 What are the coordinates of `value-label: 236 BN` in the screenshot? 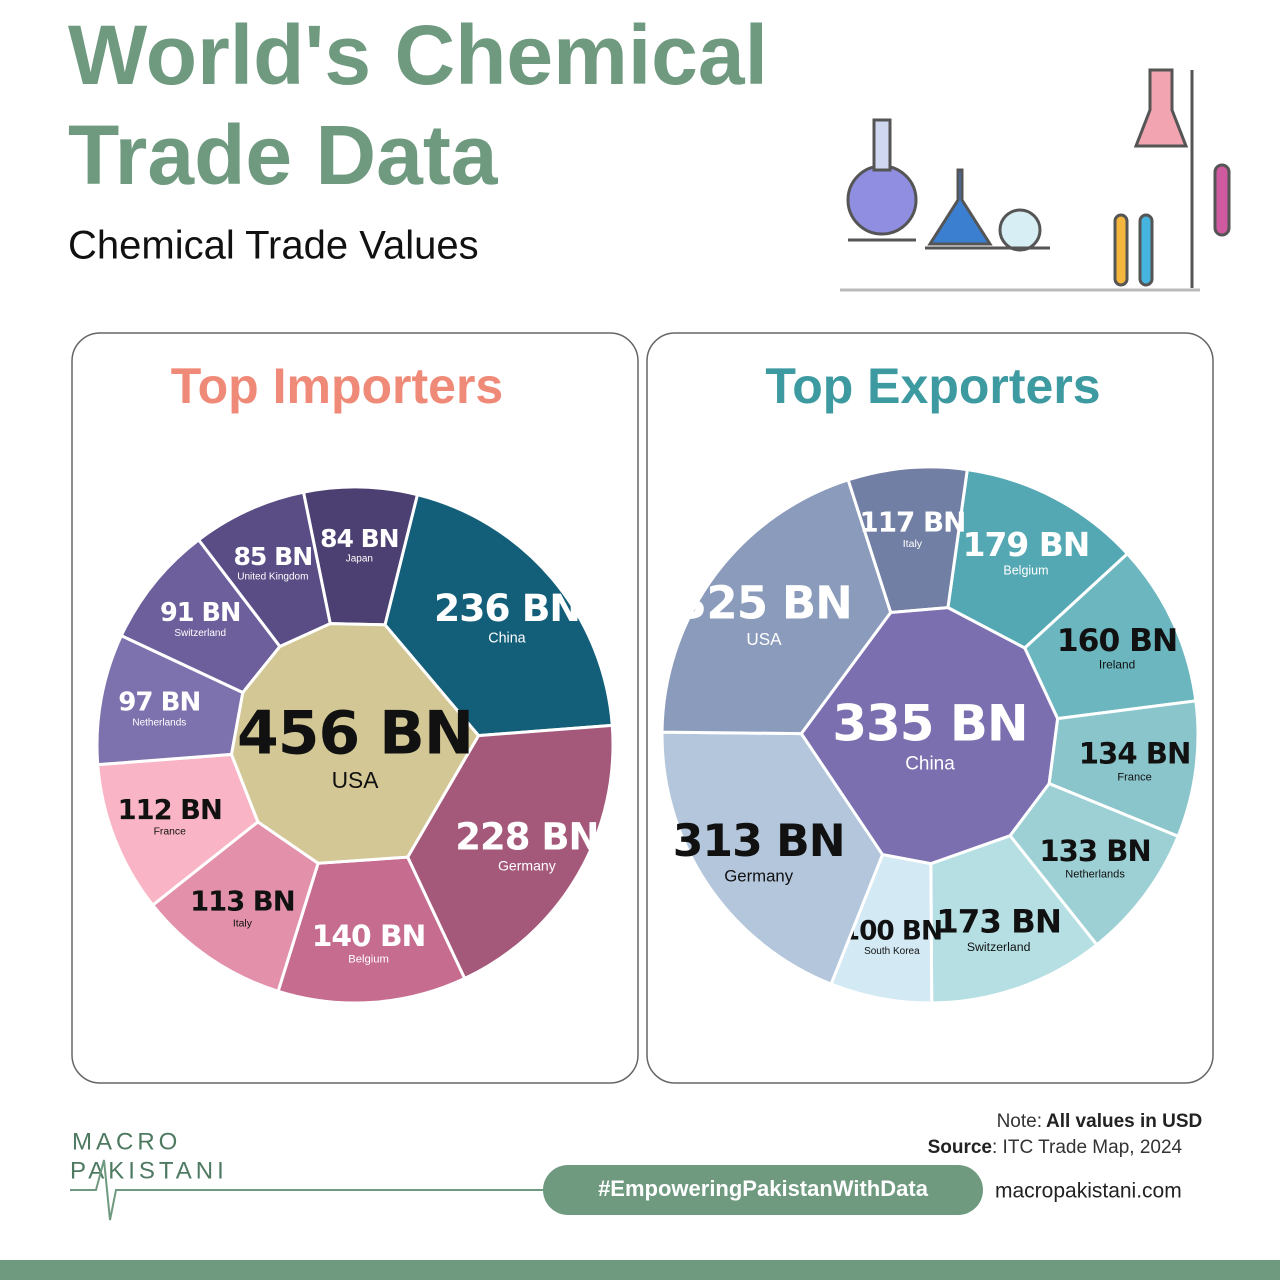 It's located at (507, 608).